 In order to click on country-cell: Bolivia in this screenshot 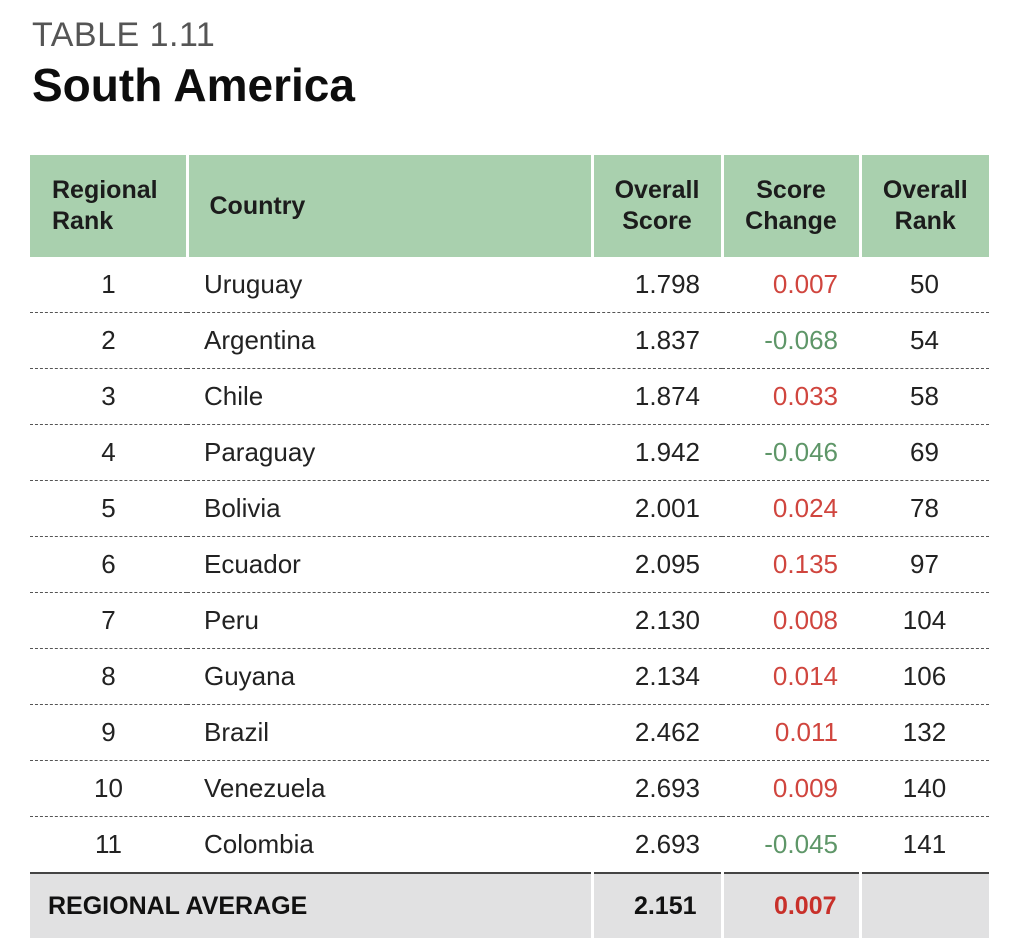, I will do `click(389, 508)`.